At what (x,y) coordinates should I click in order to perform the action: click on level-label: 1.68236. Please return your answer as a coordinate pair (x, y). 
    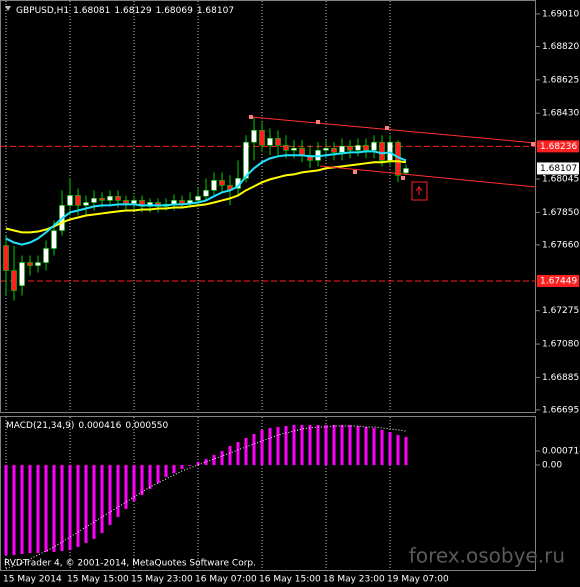
    Looking at the image, I should click on (558, 147).